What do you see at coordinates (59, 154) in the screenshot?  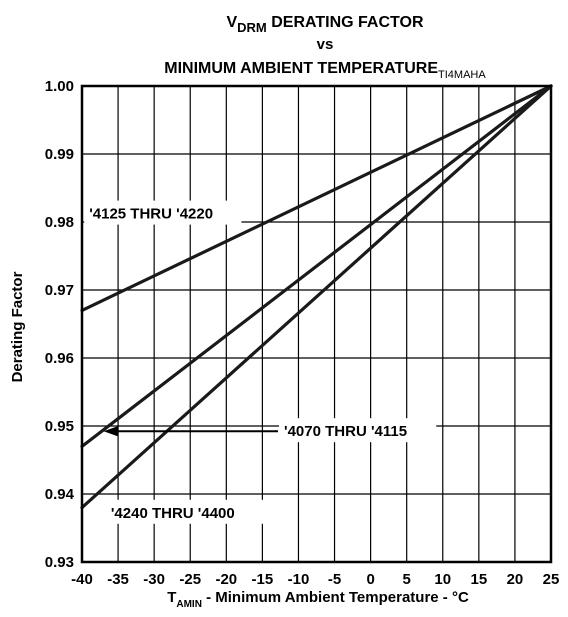 I see `y-tick-label: 0.99` at bounding box center [59, 154].